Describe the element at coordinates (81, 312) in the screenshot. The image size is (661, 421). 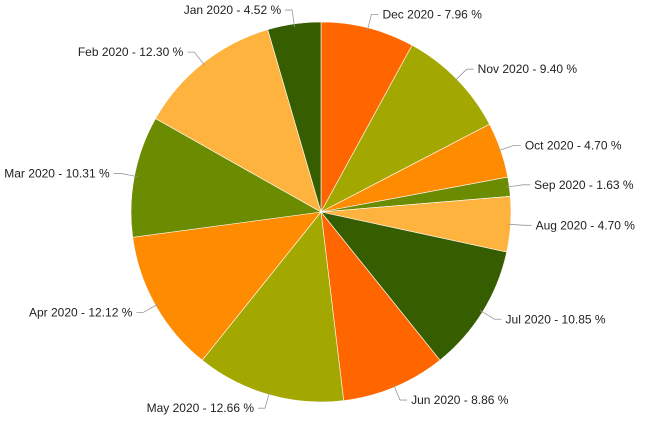
I see `slice-label: Apr 2020 - 12.12 %` at that location.